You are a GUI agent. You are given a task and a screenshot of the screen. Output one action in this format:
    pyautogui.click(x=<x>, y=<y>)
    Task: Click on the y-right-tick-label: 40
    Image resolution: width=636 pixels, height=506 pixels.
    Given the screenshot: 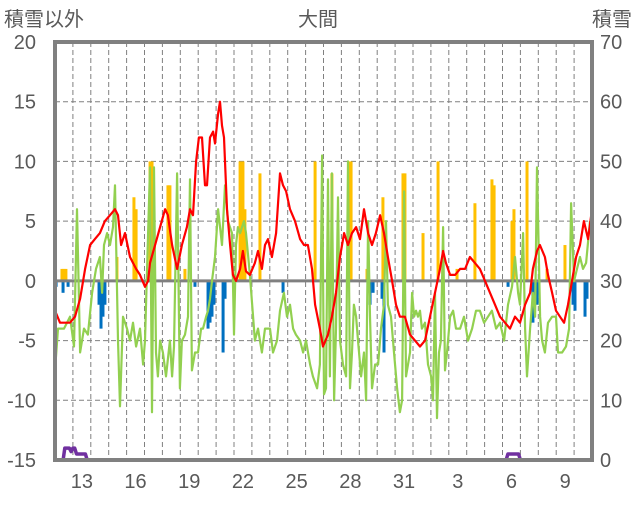 What is the action you would take?
    pyautogui.click(x=611, y=222)
    